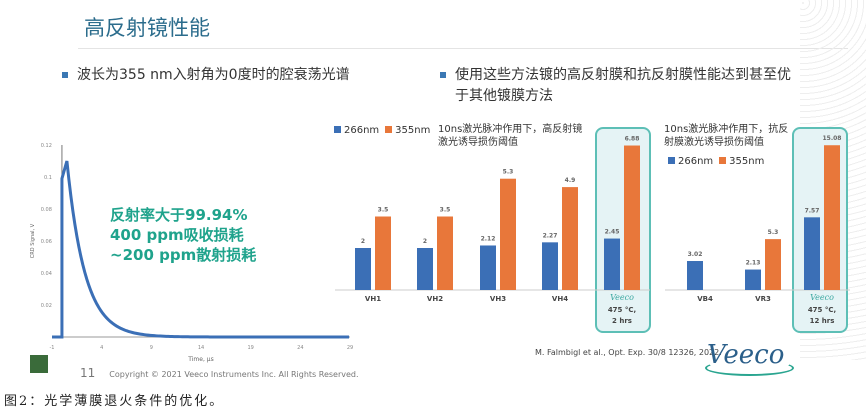 The height and width of the screenshot is (418, 866). What do you see at coordinates (33, 240) in the screenshot?
I see `y-axis-label: CRD Signal, V` at bounding box center [33, 240].